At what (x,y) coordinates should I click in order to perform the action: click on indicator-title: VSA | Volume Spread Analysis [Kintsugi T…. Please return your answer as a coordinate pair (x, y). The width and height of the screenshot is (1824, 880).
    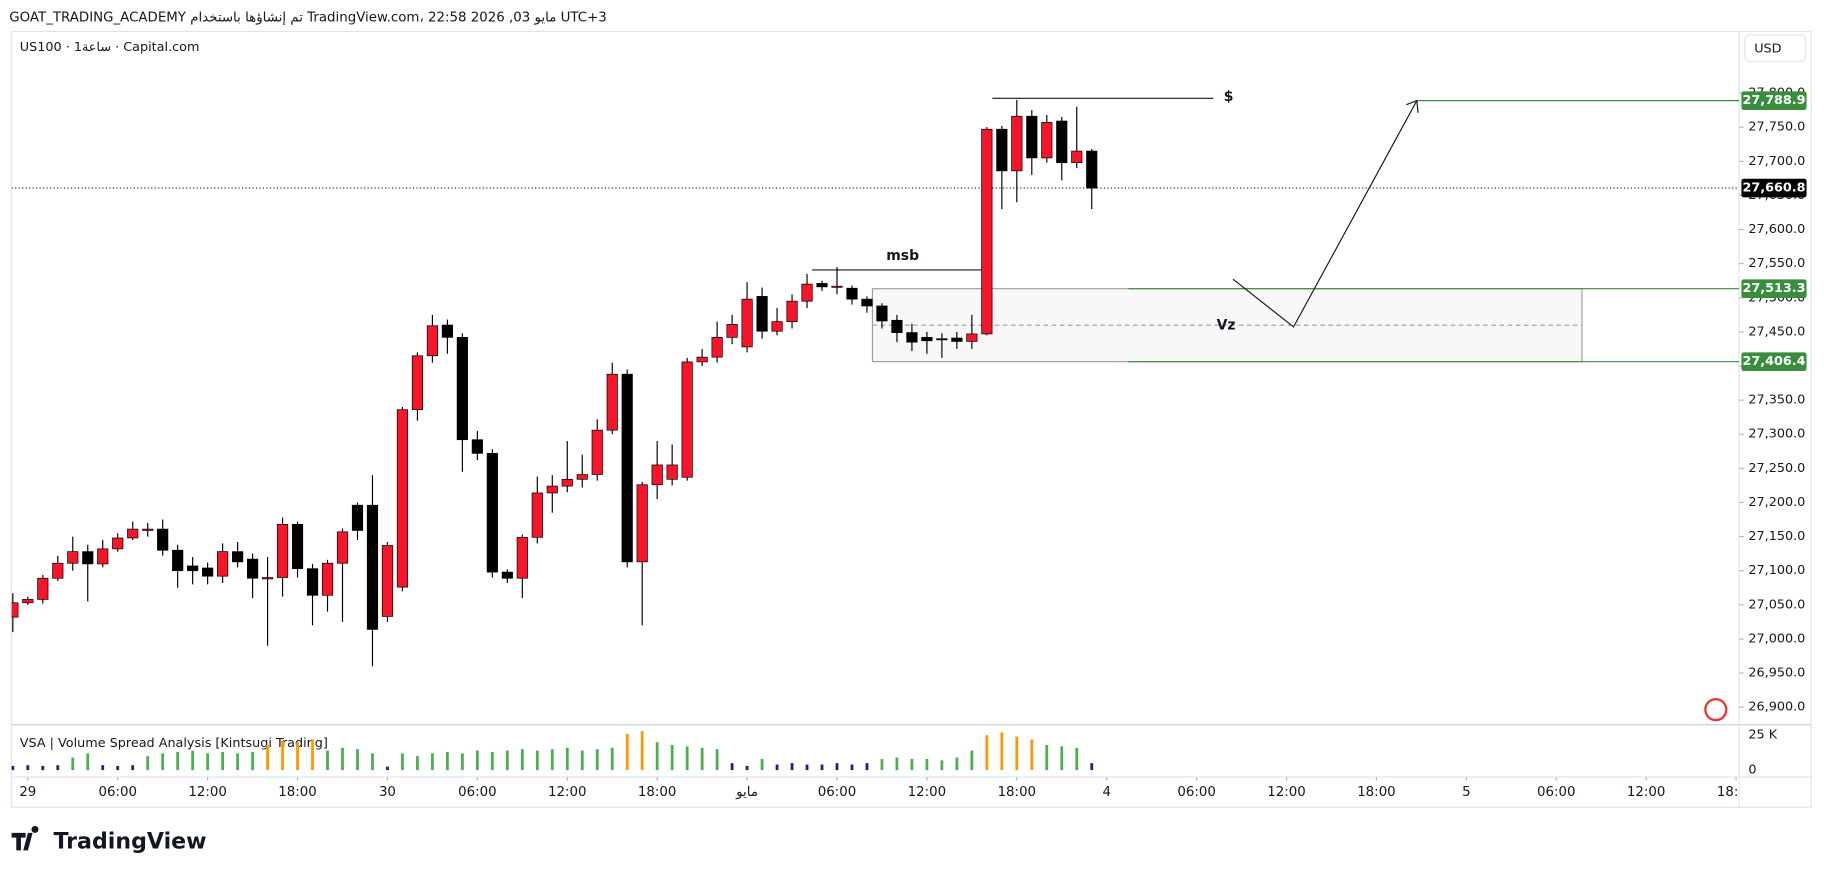
    Looking at the image, I should click on (174, 743).